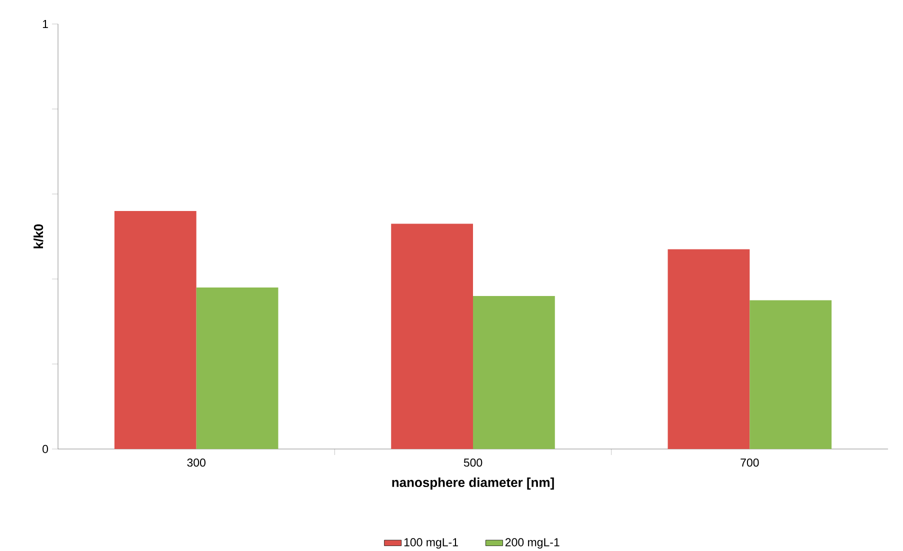 This screenshot has height=551, width=903. Describe the element at coordinates (196, 462) in the screenshot. I see `x-tick-label: 300` at that location.